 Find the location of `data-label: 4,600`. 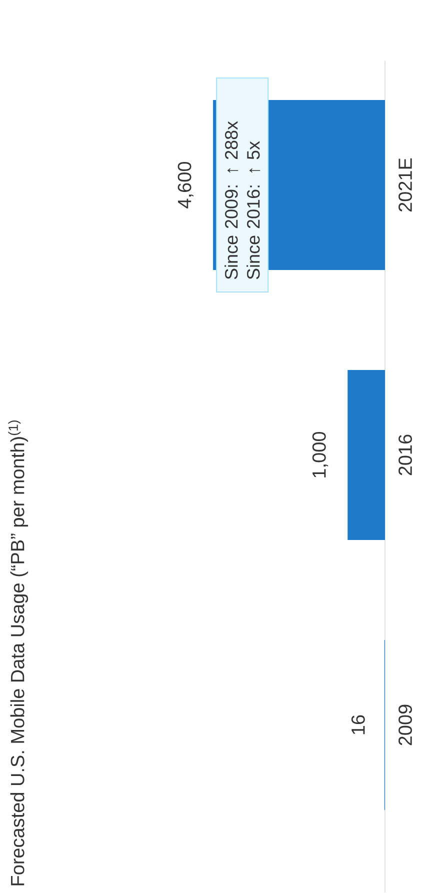

data-label: 4,600 is located at coordinates (186, 185).